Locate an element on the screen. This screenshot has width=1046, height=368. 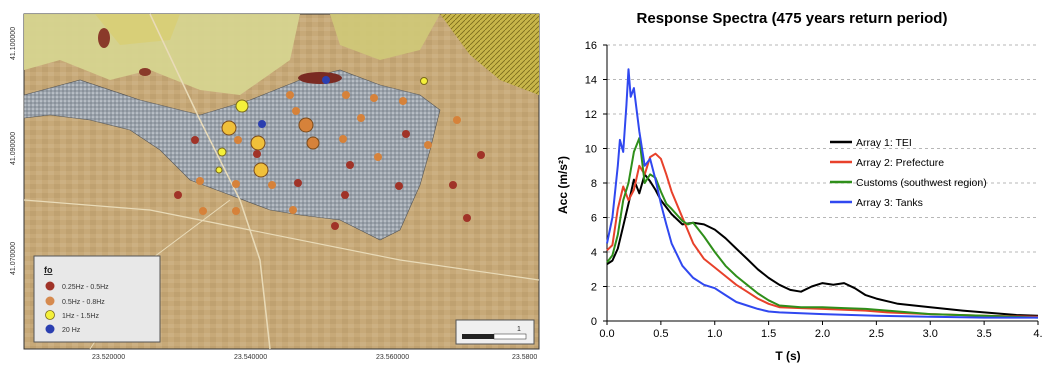
coord-label: 23.560000 is located at coordinates (392, 357).